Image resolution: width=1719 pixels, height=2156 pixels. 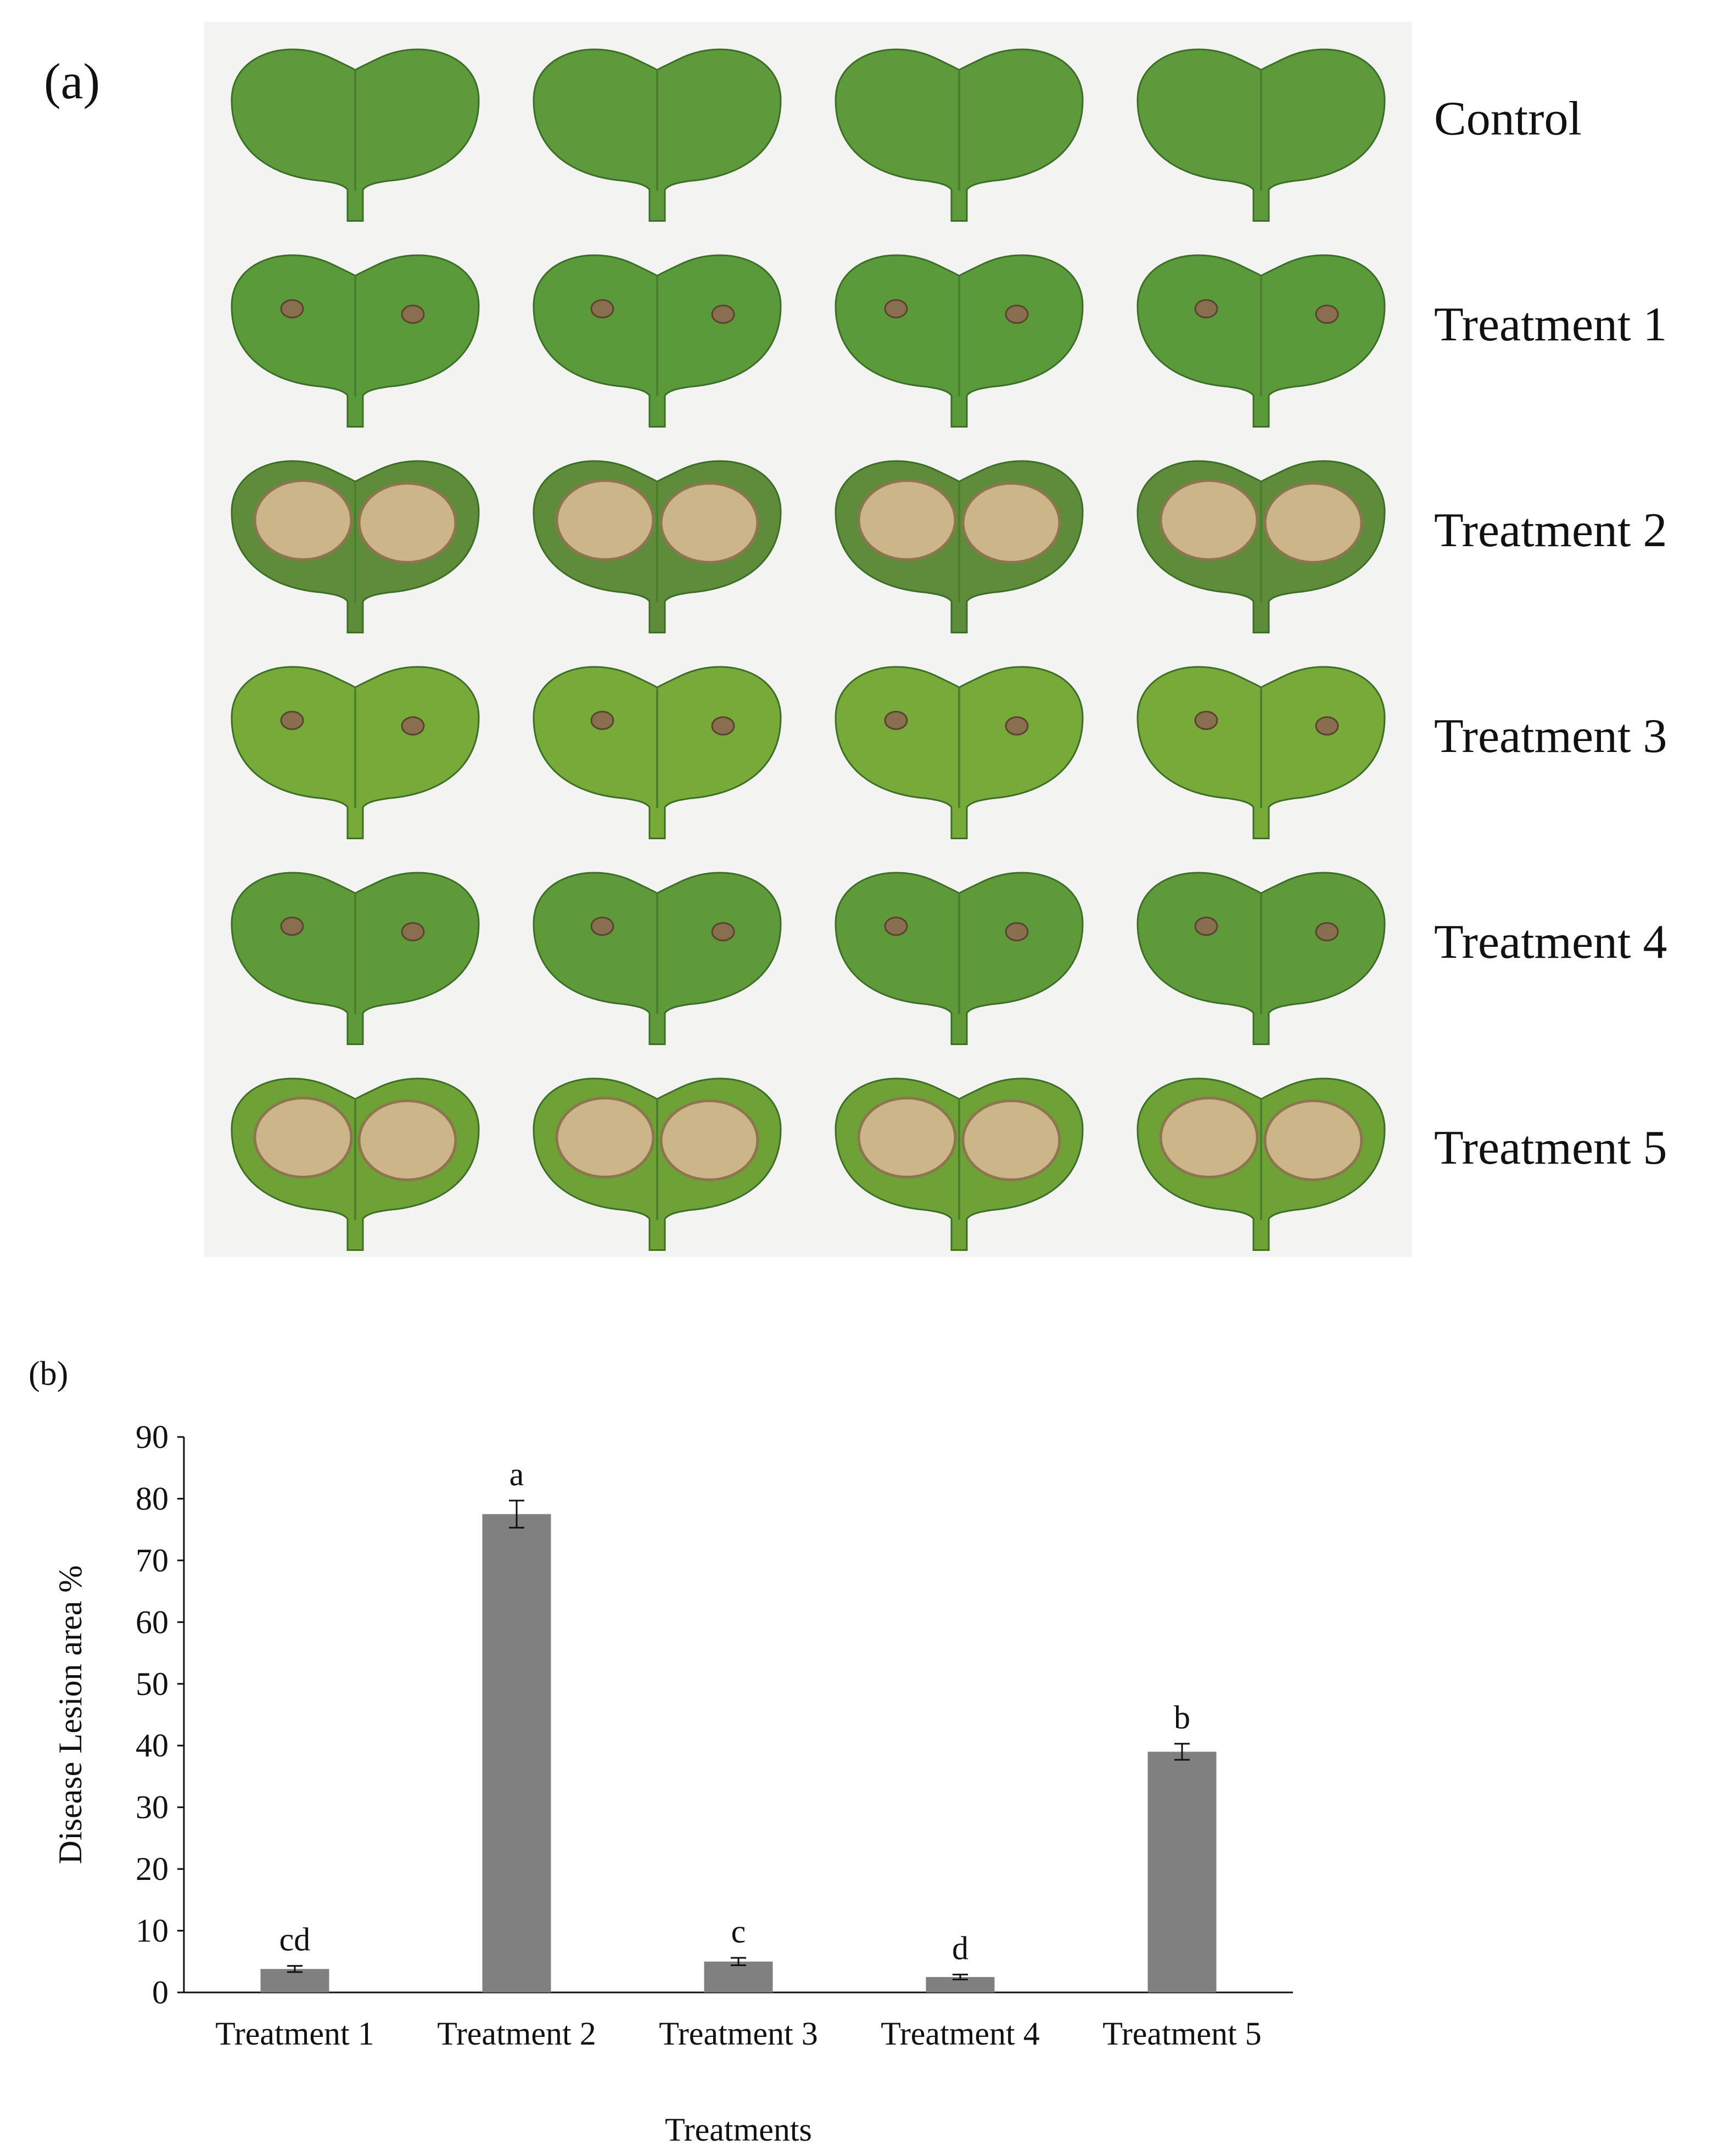 What do you see at coordinates (152, 1622) in the screenshot?
I see `y-tick-label: 60` at bounding box center [152, 1622].